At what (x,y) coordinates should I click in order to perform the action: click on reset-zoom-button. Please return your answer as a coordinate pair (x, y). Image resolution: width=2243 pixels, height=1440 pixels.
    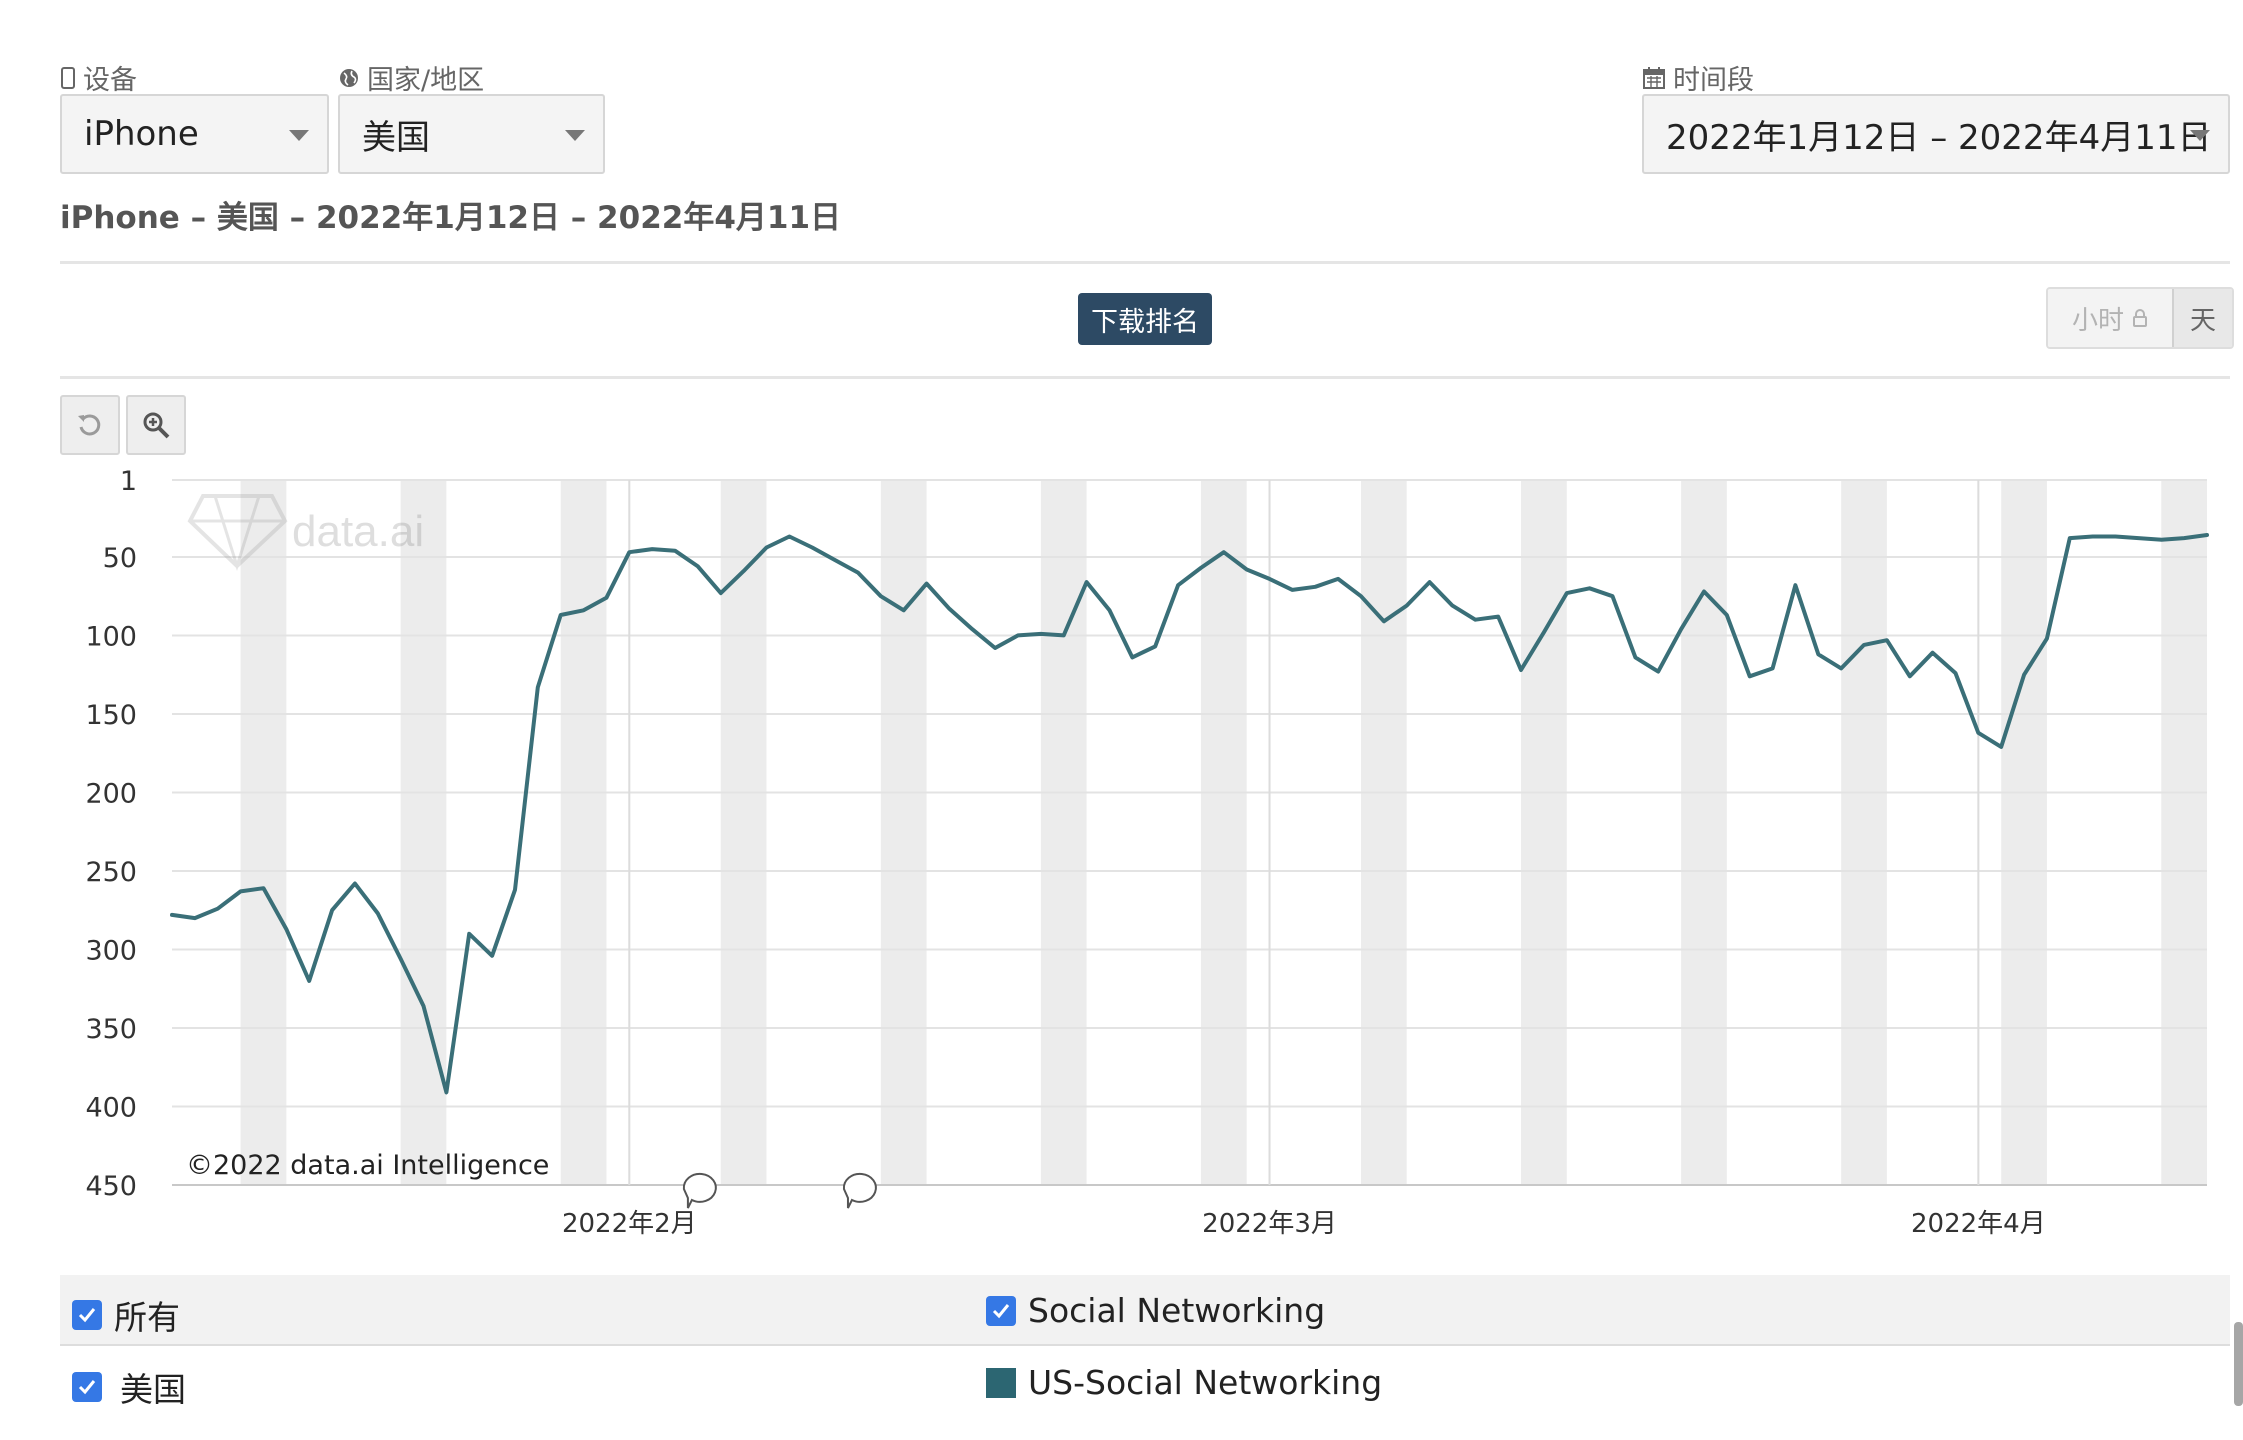
    Looking at the image, I should click on (90, 425).